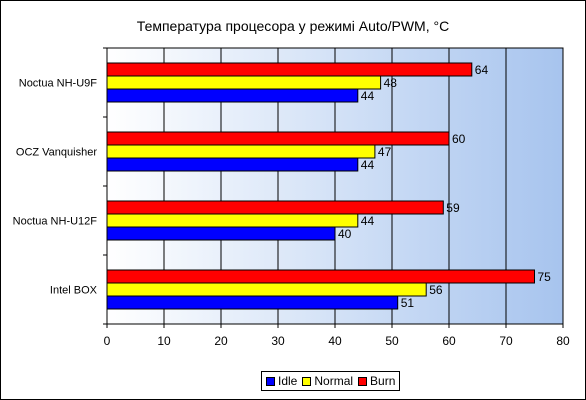 This screenshot has width=586, height=400. I want to click on category-label: Noctua NH-U12F, so click(55, 222).